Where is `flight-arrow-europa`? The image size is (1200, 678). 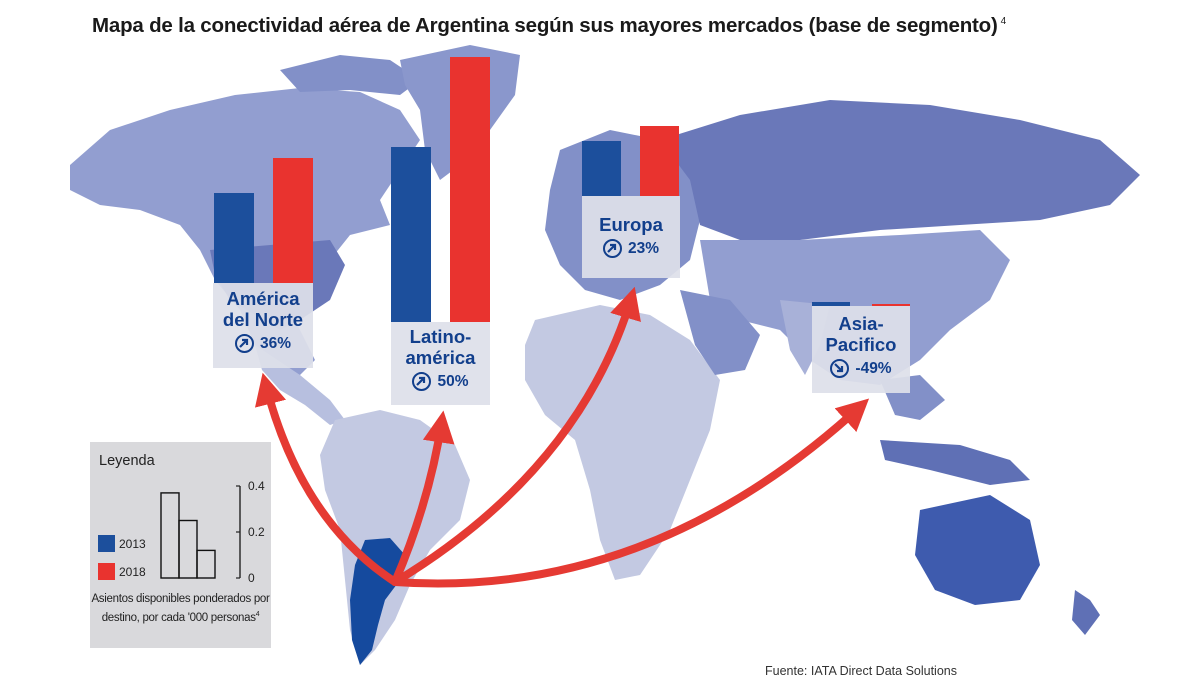 flight-arrow-europa is located at coordinates (516, 436).